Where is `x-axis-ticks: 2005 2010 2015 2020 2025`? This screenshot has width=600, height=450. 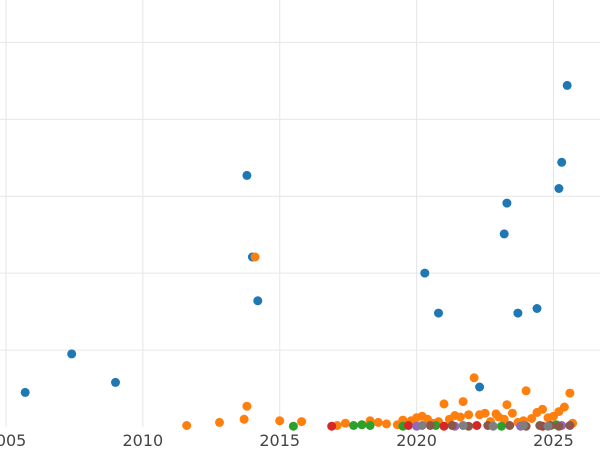 x-axis-ticks: 2005 2010 2015 2020 2025 is located at coordinates (287, 440).